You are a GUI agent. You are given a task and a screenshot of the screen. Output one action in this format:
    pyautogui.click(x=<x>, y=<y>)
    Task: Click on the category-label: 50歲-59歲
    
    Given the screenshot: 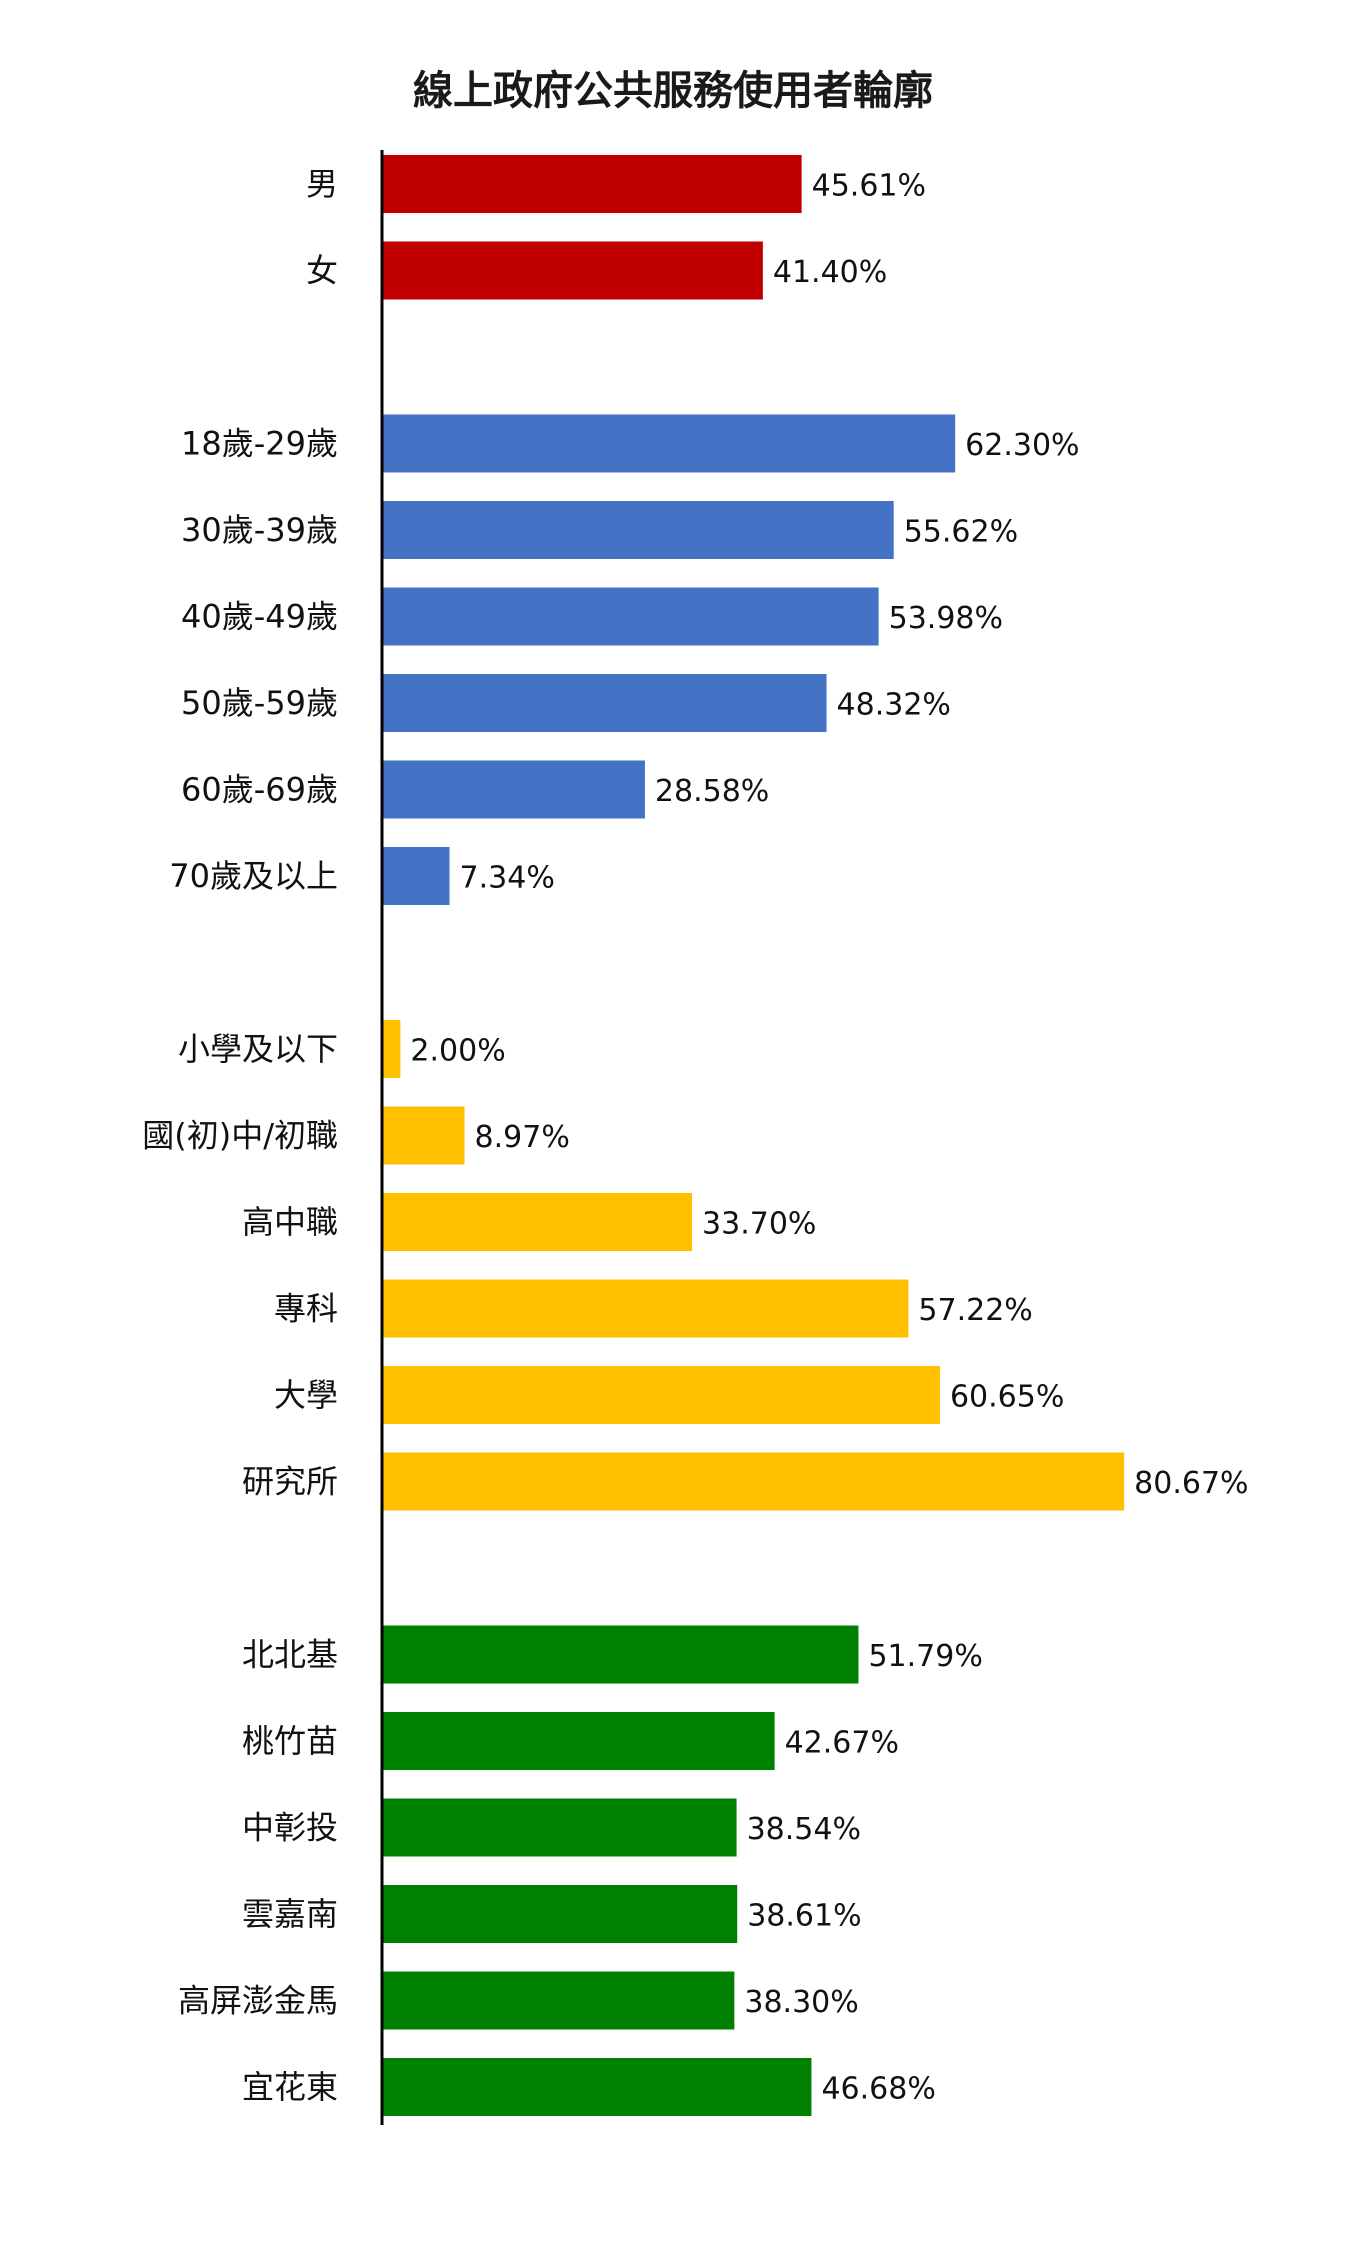 What is the action you would take?
    pyautogui.click(x=259, y=703)
    